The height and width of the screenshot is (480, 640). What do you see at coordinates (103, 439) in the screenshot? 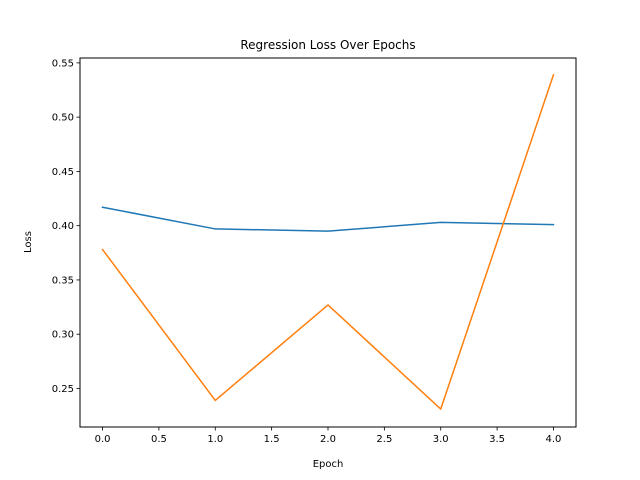
I see `x-tick-label: 0.0` at bounding box center [103, 439].